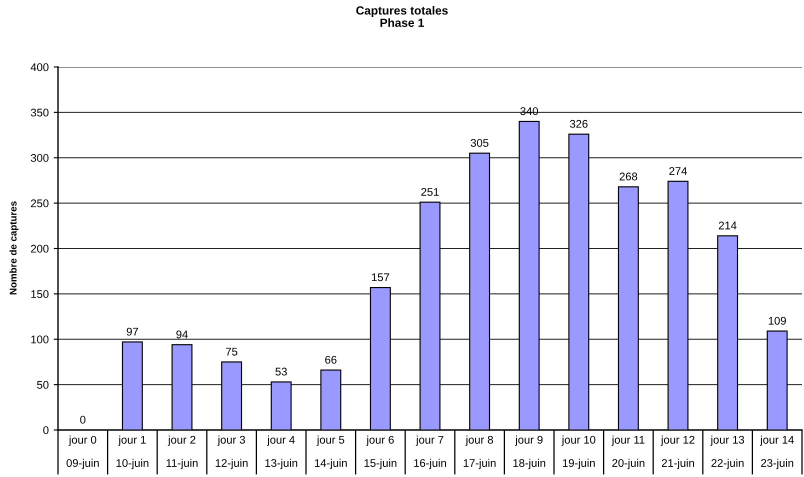 The height and width of the screenshot is (477, 804). I want to click on data-label: 66, so click(330, 360).